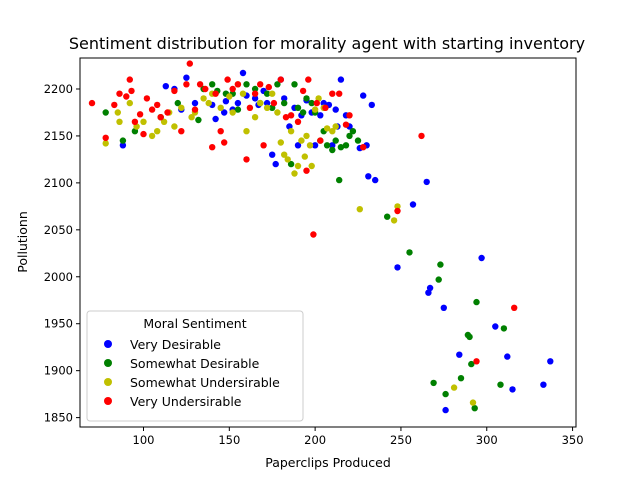 This screenshot has height=480, width=640. What do you see at coordinates (315, 440) in the screenshot?
I see `x-tick-label: 200` at bounding box center [315, 440].